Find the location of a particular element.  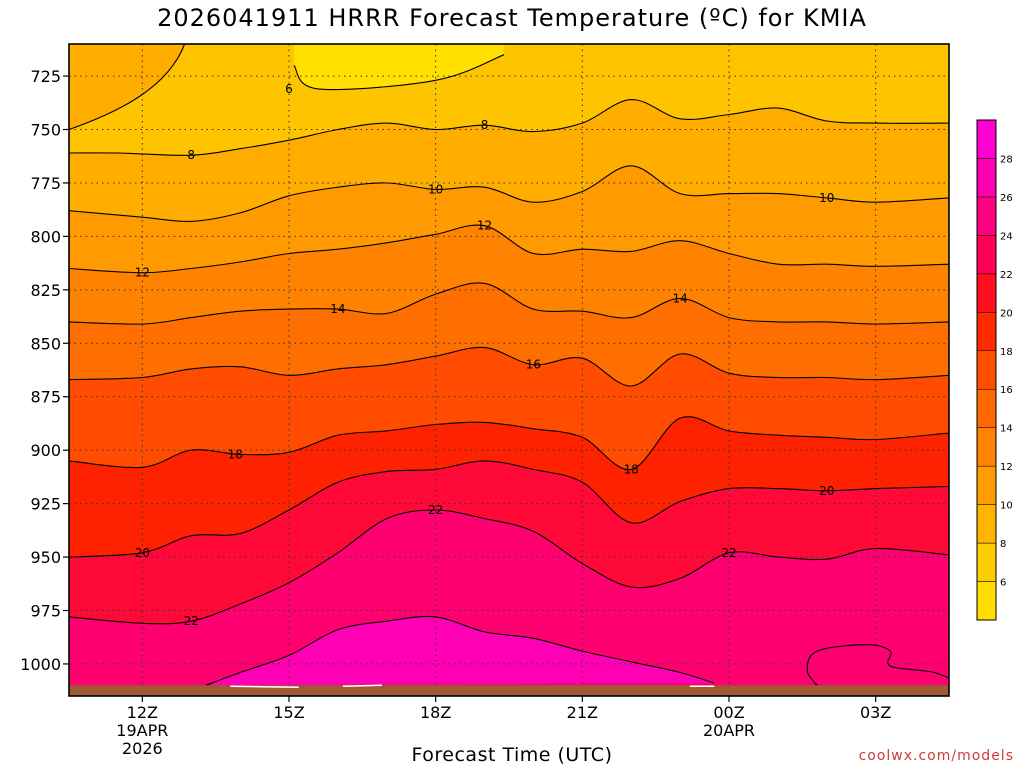

contour-label: 16 is located at coordinates (533, 365).